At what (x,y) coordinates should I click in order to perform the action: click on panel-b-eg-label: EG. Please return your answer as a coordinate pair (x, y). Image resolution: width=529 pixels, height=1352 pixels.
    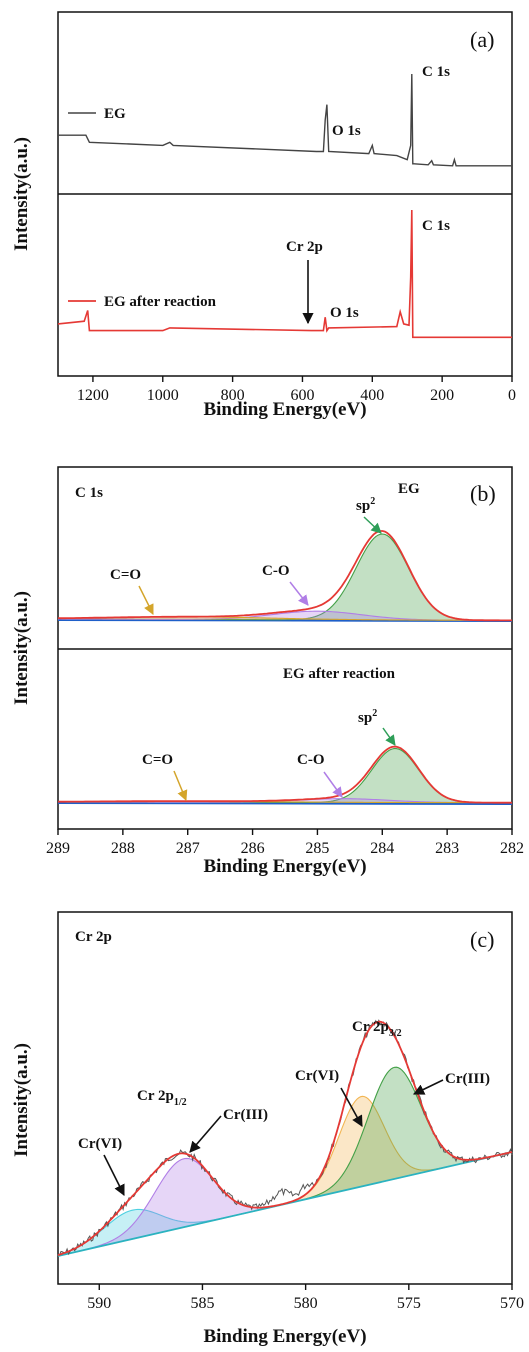
    Looking at the image, I should click on (409, 489).